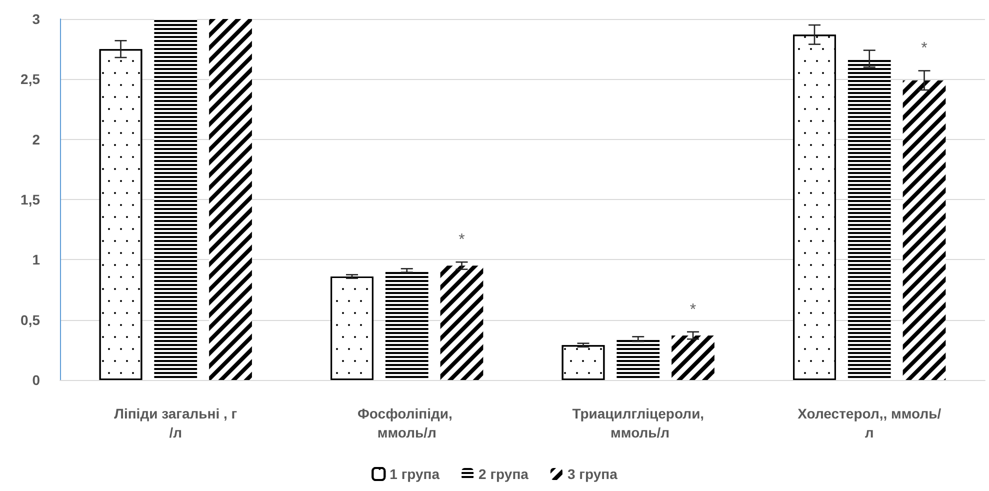  I want to click on legend-label: 3 група, so click(592, 474).